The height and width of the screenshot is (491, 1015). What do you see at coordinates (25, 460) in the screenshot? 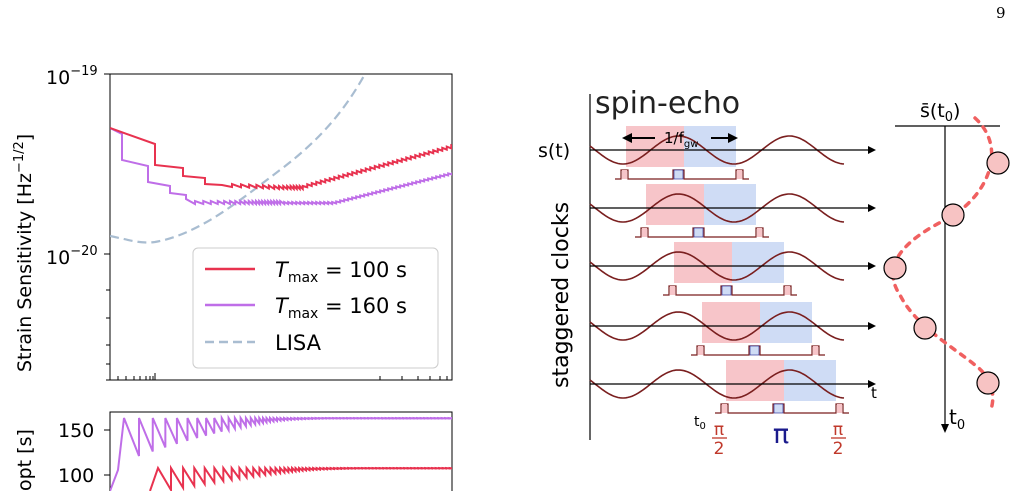
I see `bottom-ylabel: opt [s]` at bounding box center [25, 460].